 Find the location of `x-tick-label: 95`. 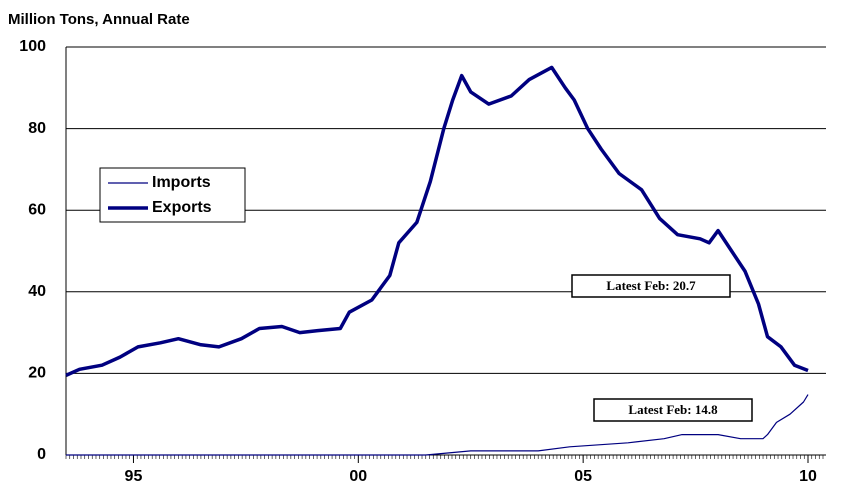

x-tick-label: 95 is located at coordinates (134, 476).